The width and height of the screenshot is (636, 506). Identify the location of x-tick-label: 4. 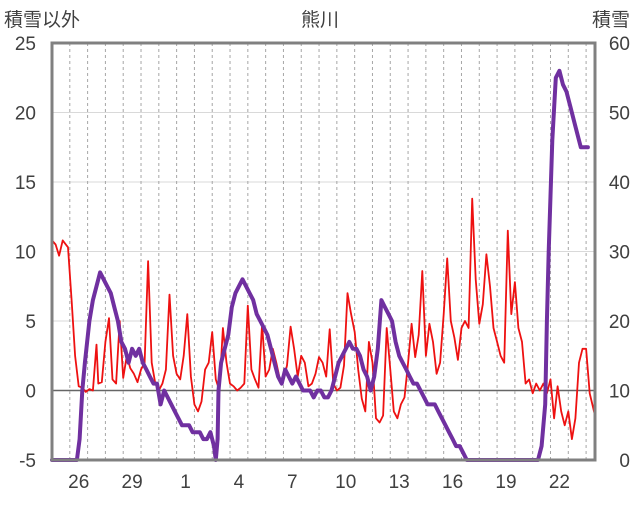
(239, 482).